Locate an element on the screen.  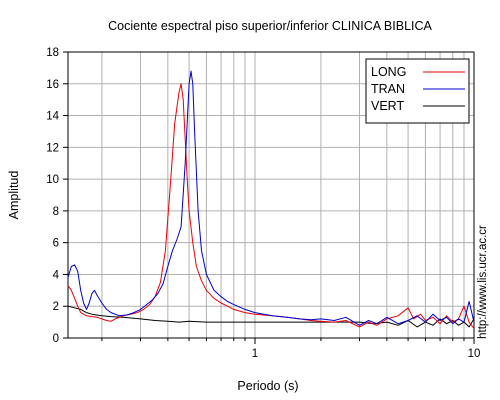
y-tick-label: 14 is located at coordinates (52, 117).